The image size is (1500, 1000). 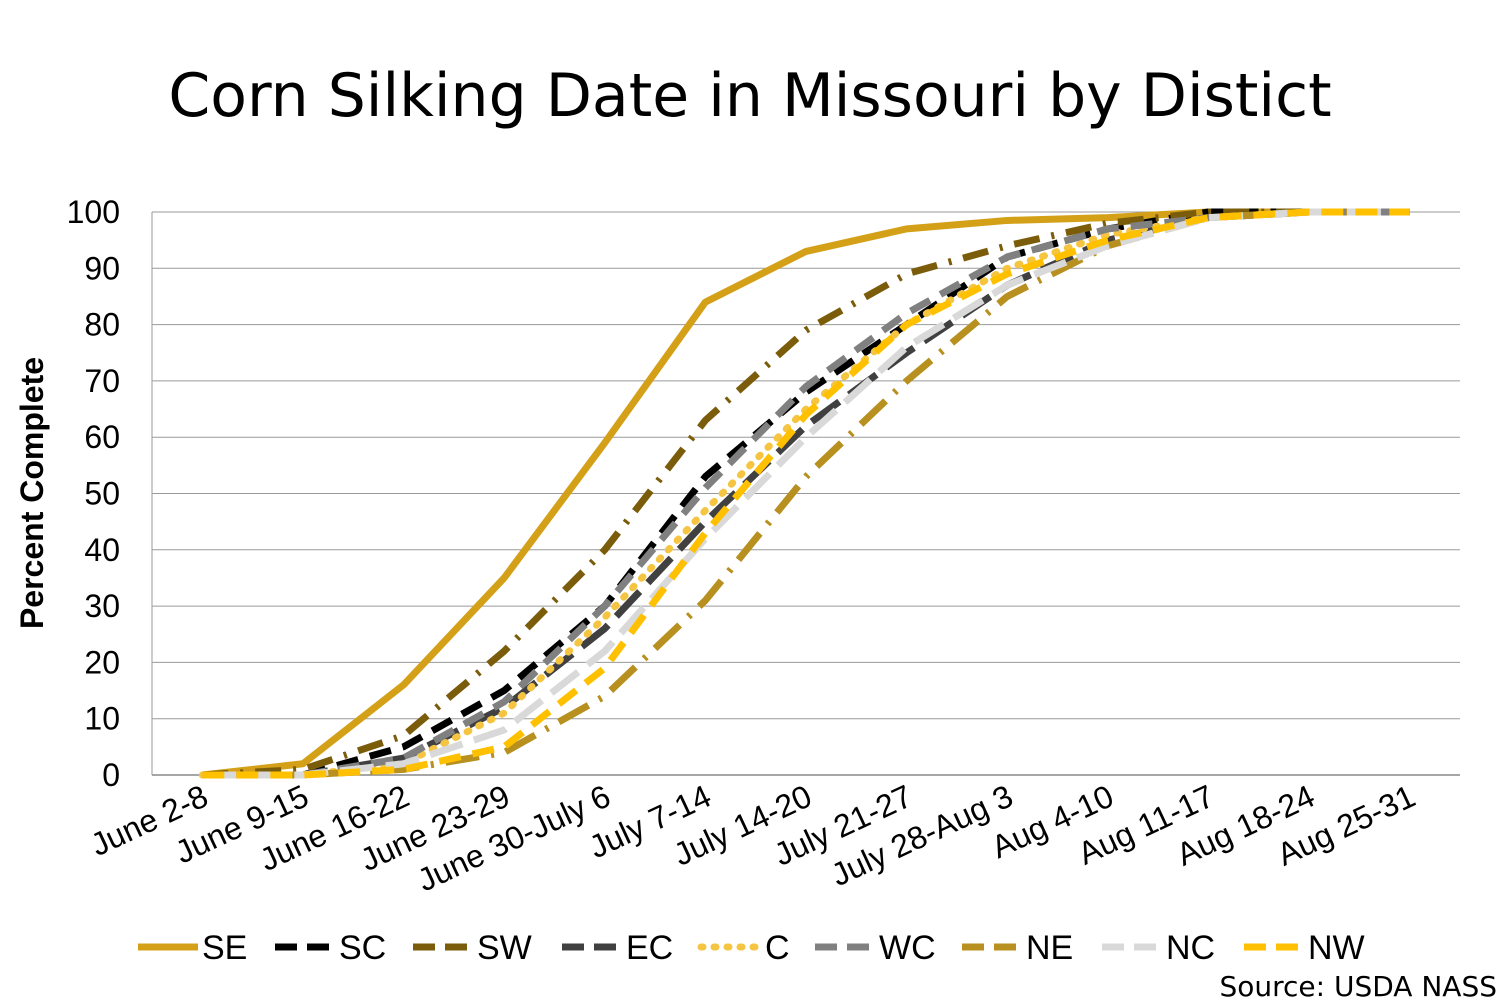 I want to click on legend-label-ne: NE, so click(x=1049, y=948).